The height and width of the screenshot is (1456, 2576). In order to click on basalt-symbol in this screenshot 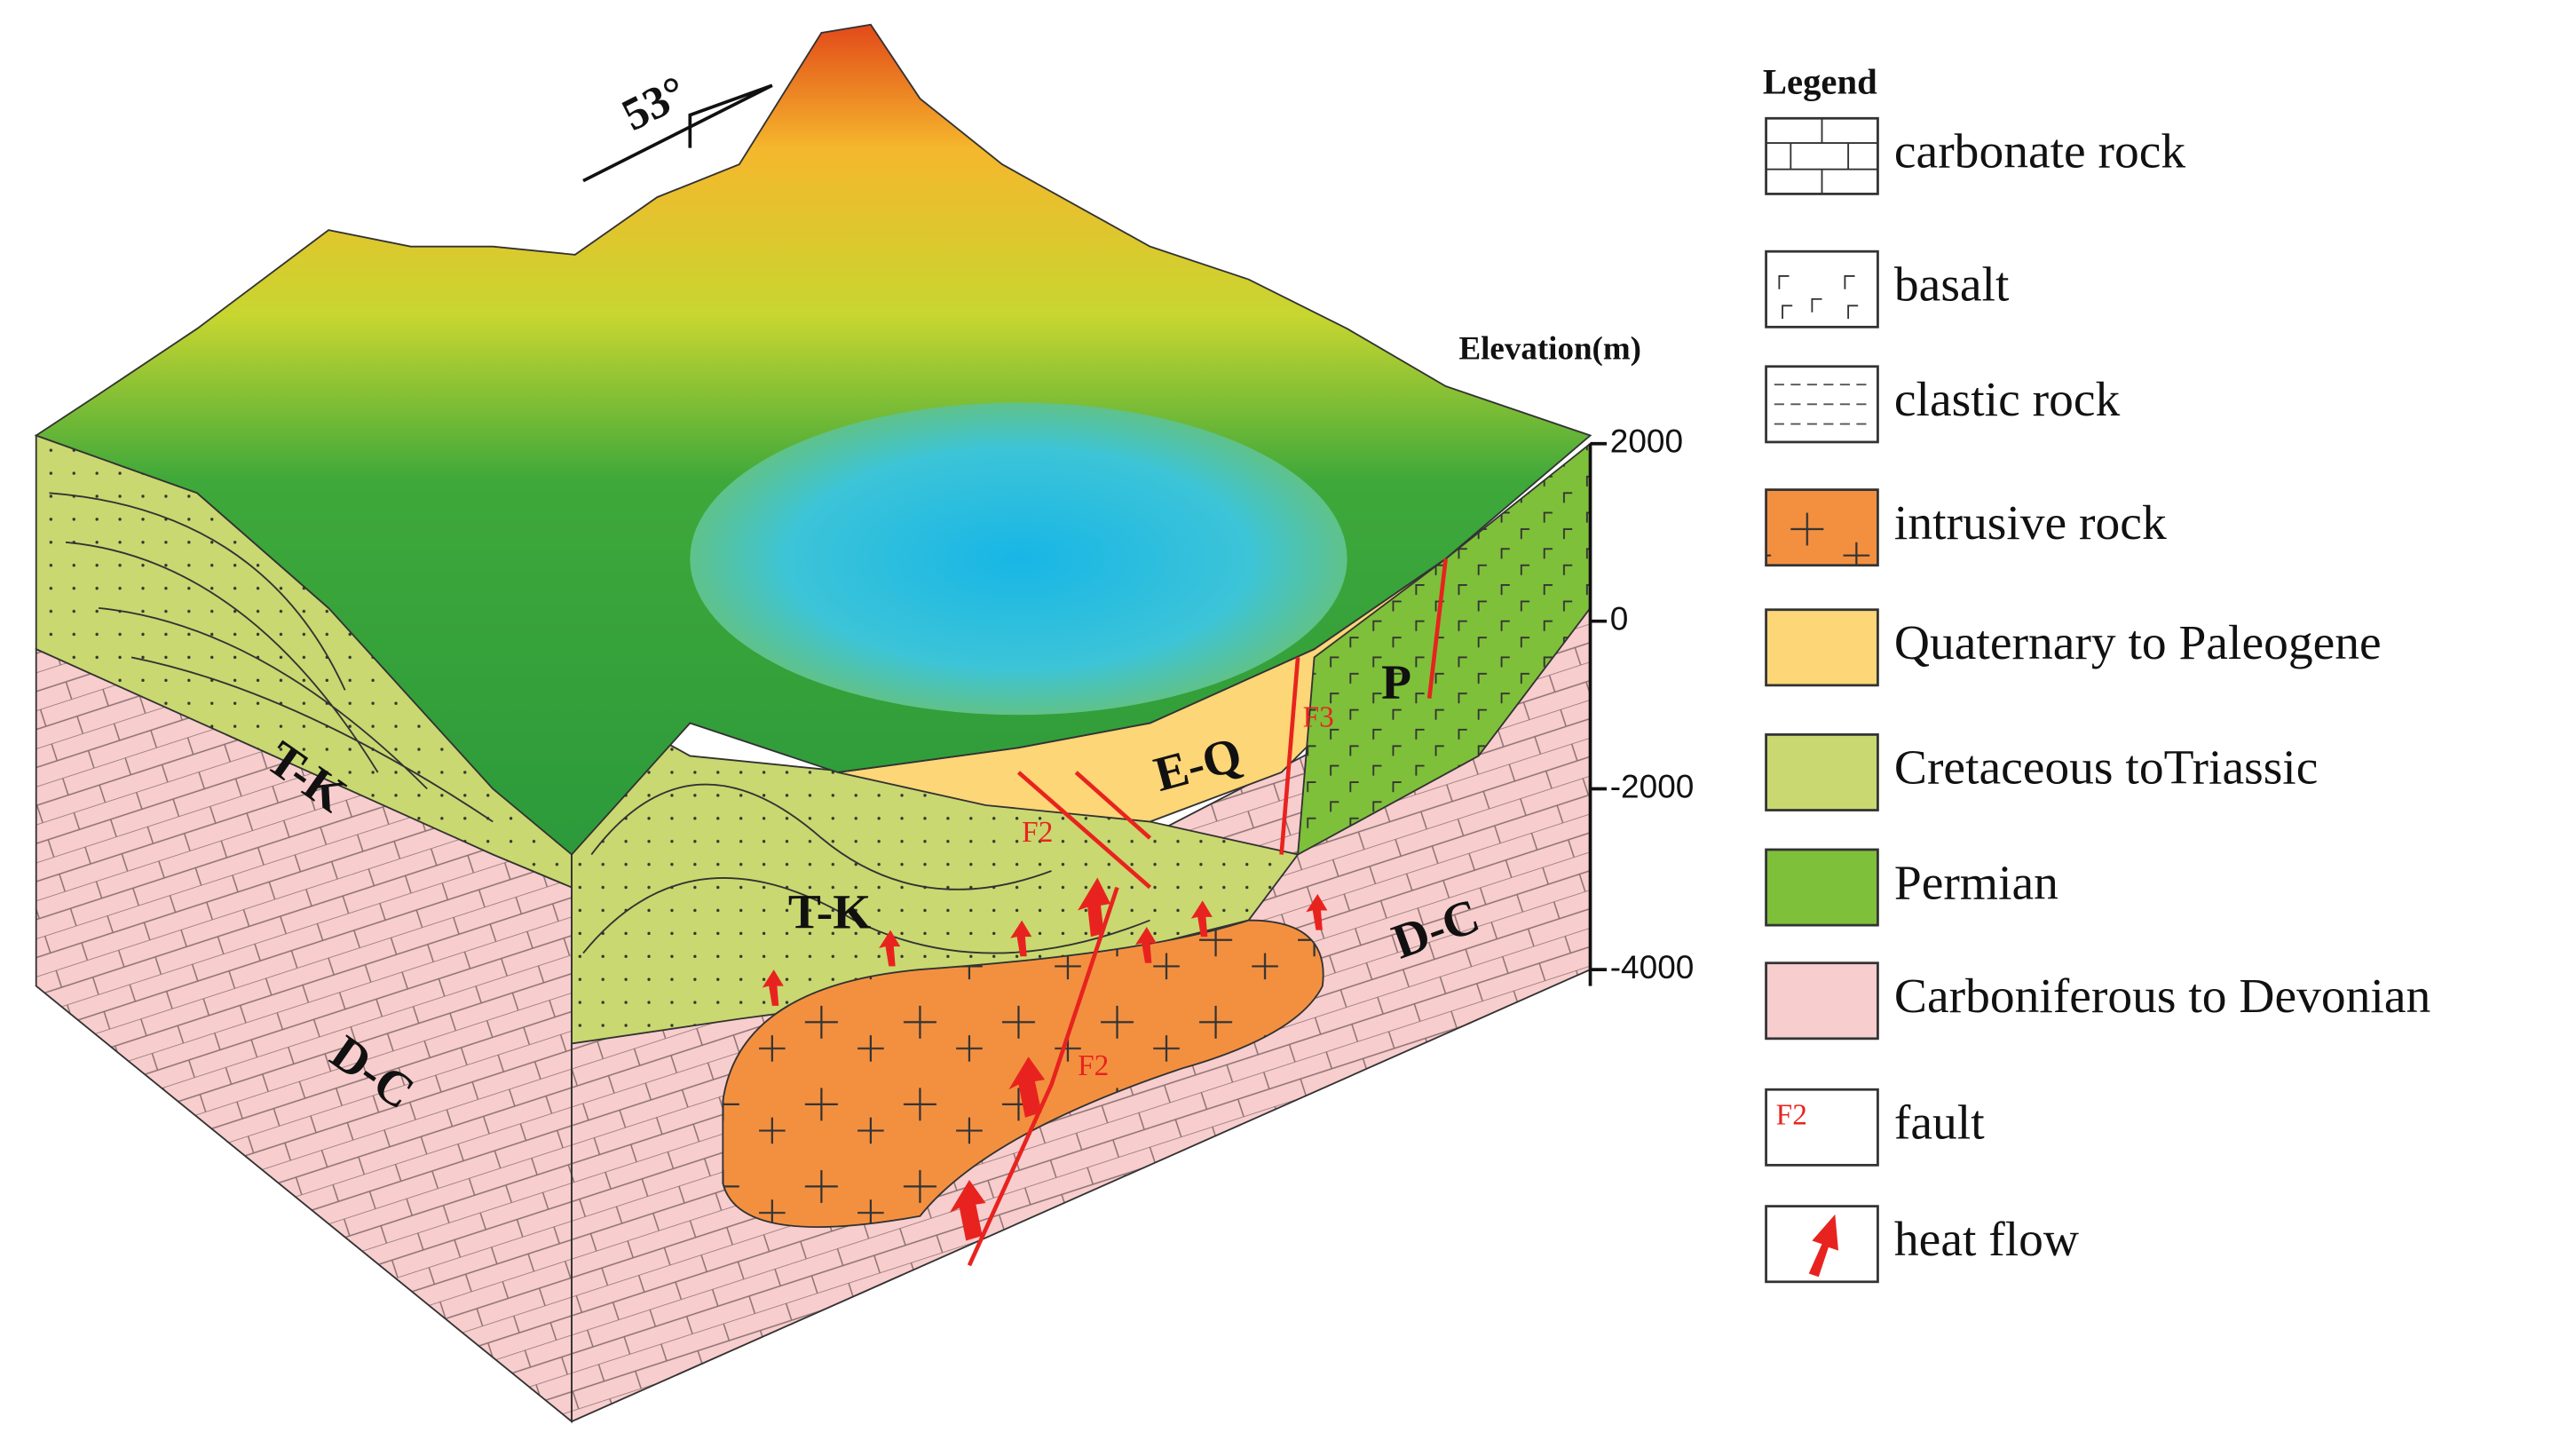, I will do `click(1818, 297)`.